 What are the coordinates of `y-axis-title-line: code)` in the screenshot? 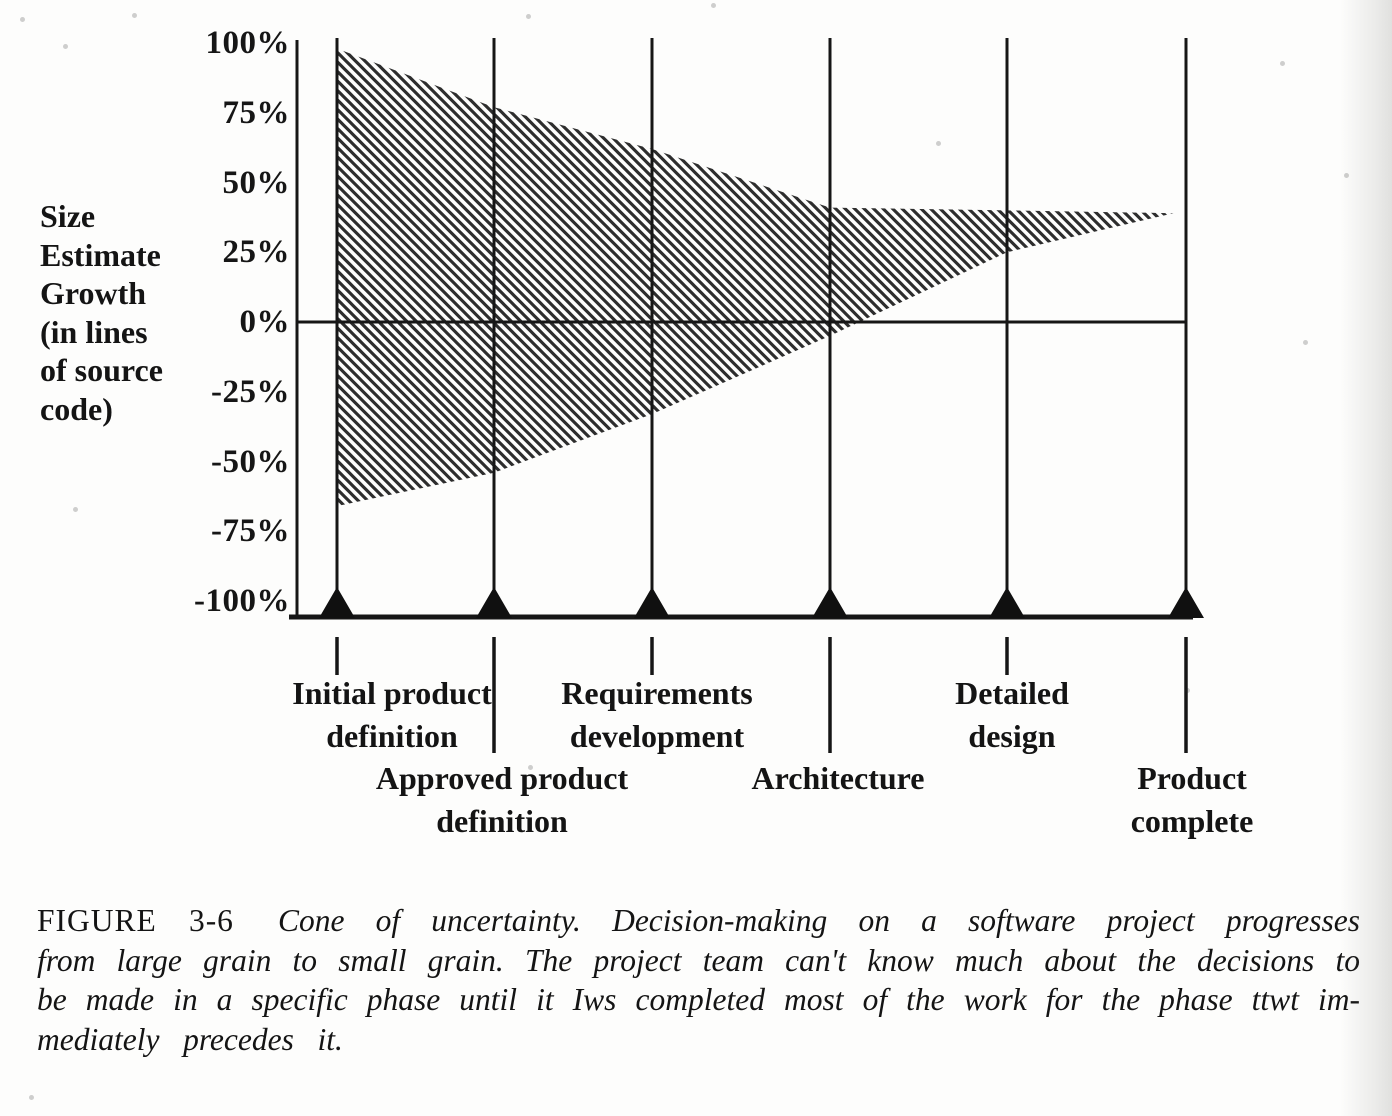 It's located at (76, 408).